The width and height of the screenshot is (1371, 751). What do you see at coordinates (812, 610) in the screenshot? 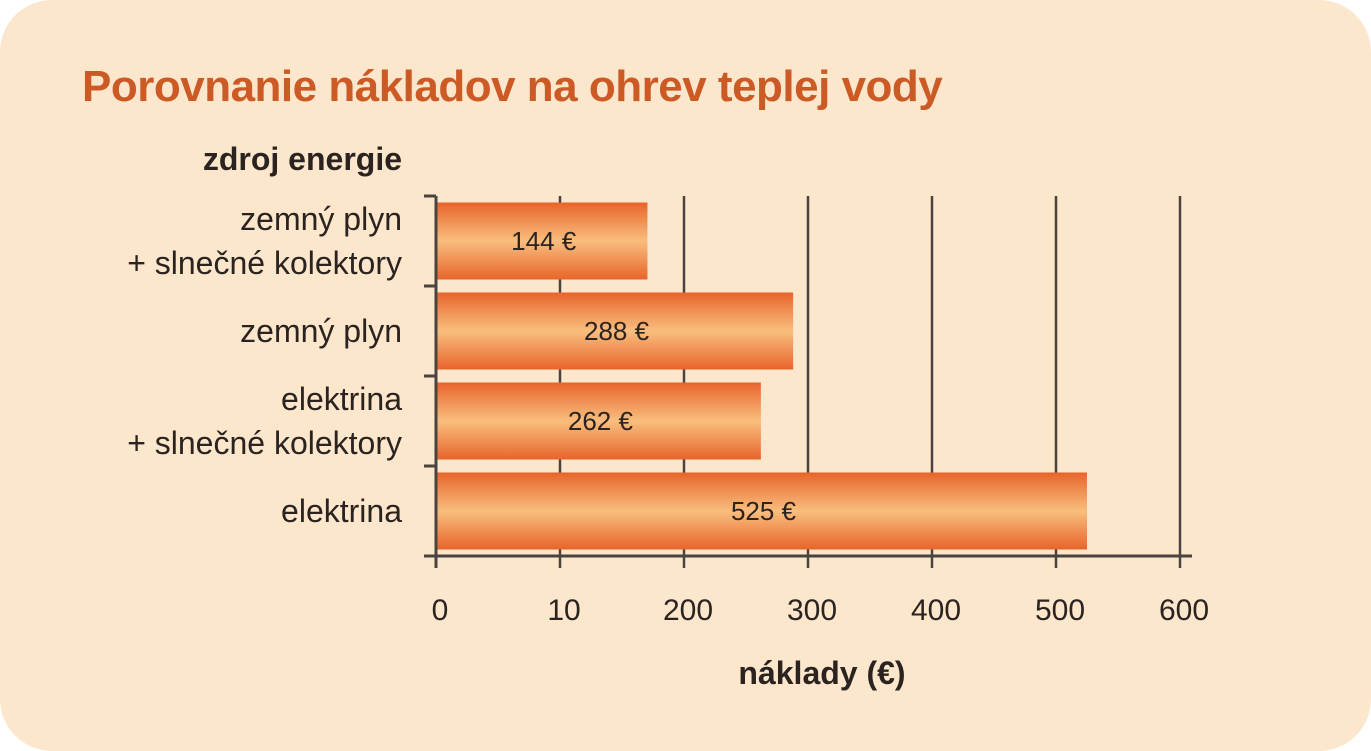
I see `x-tick-label-300: 300` at bounding box center [812, 610].